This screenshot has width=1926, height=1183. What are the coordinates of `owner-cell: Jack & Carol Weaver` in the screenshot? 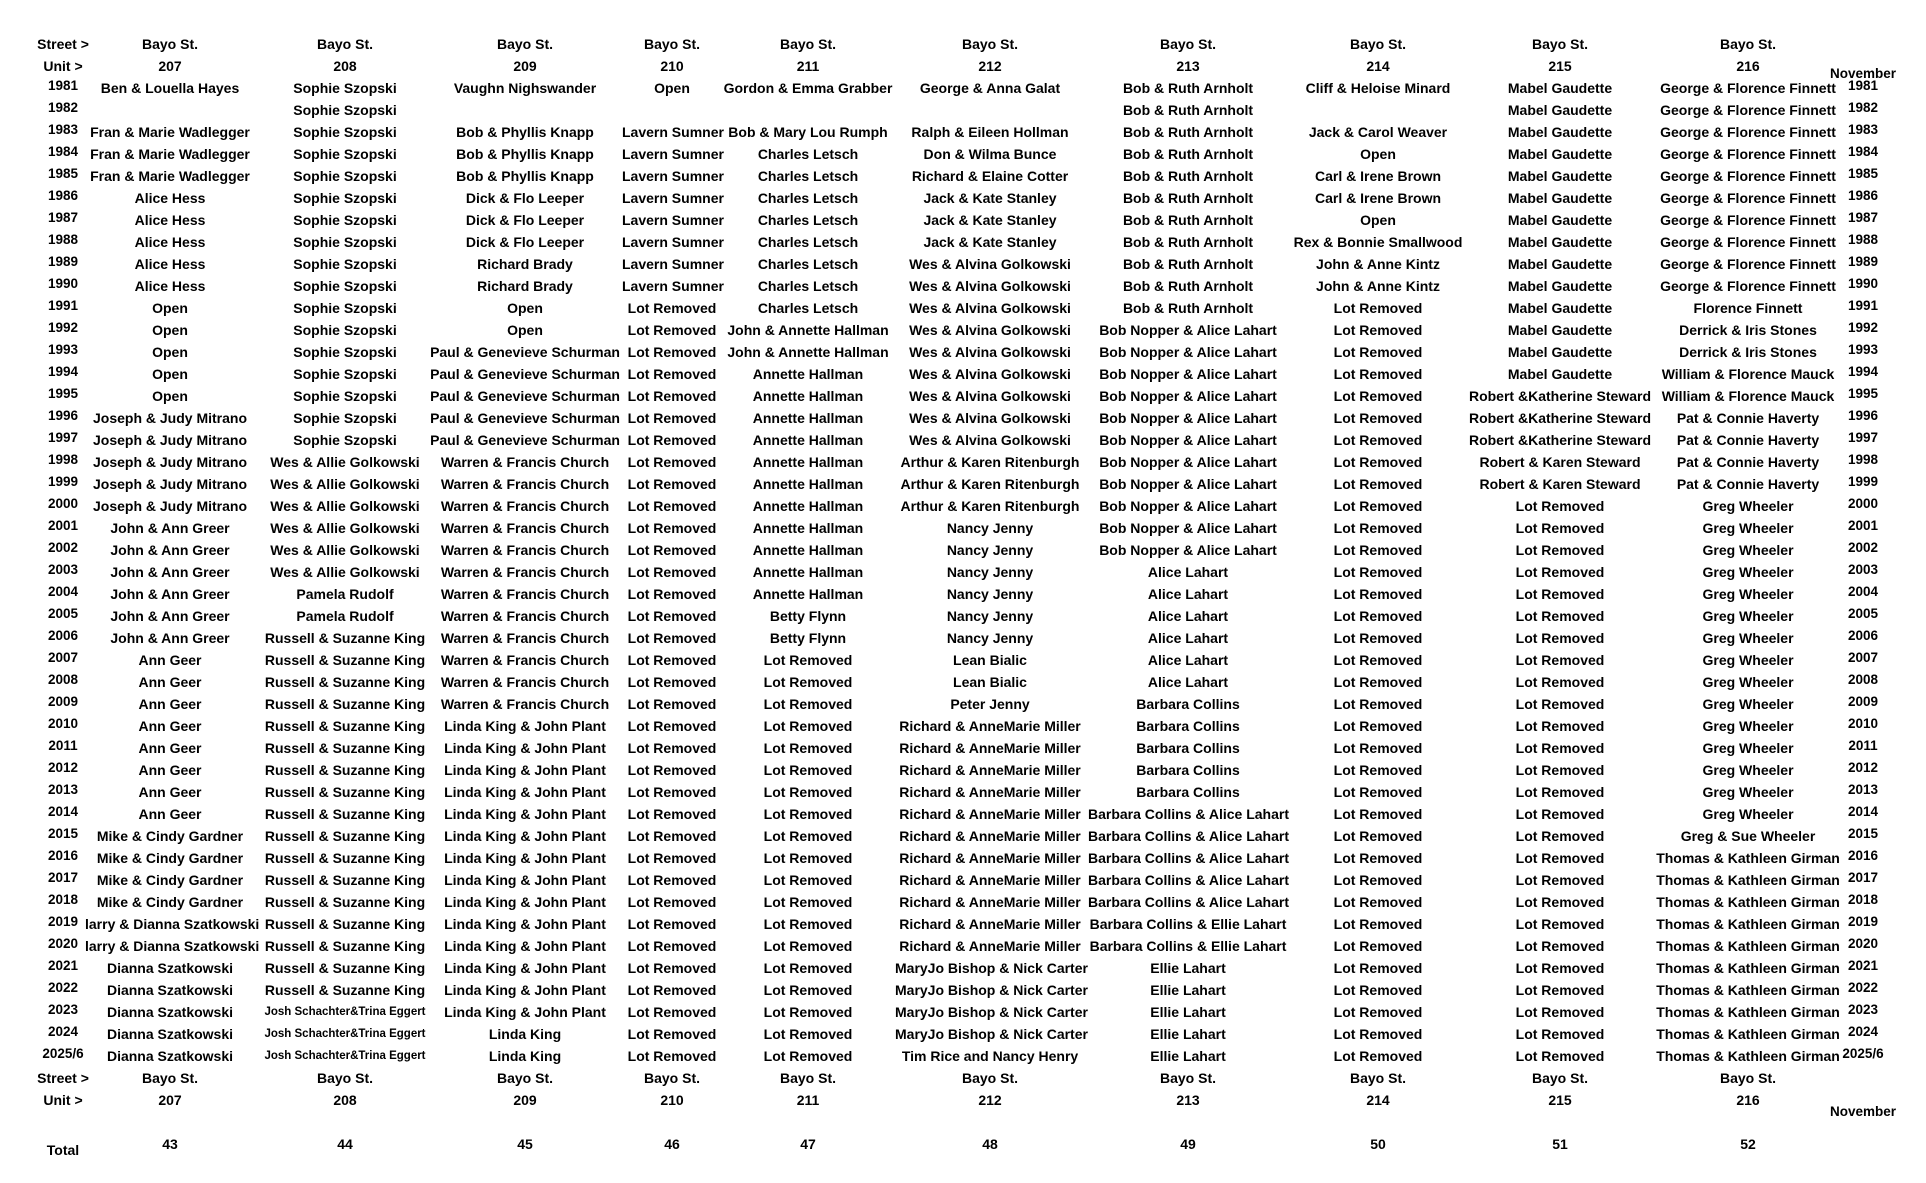 It's located at (1378, 132).